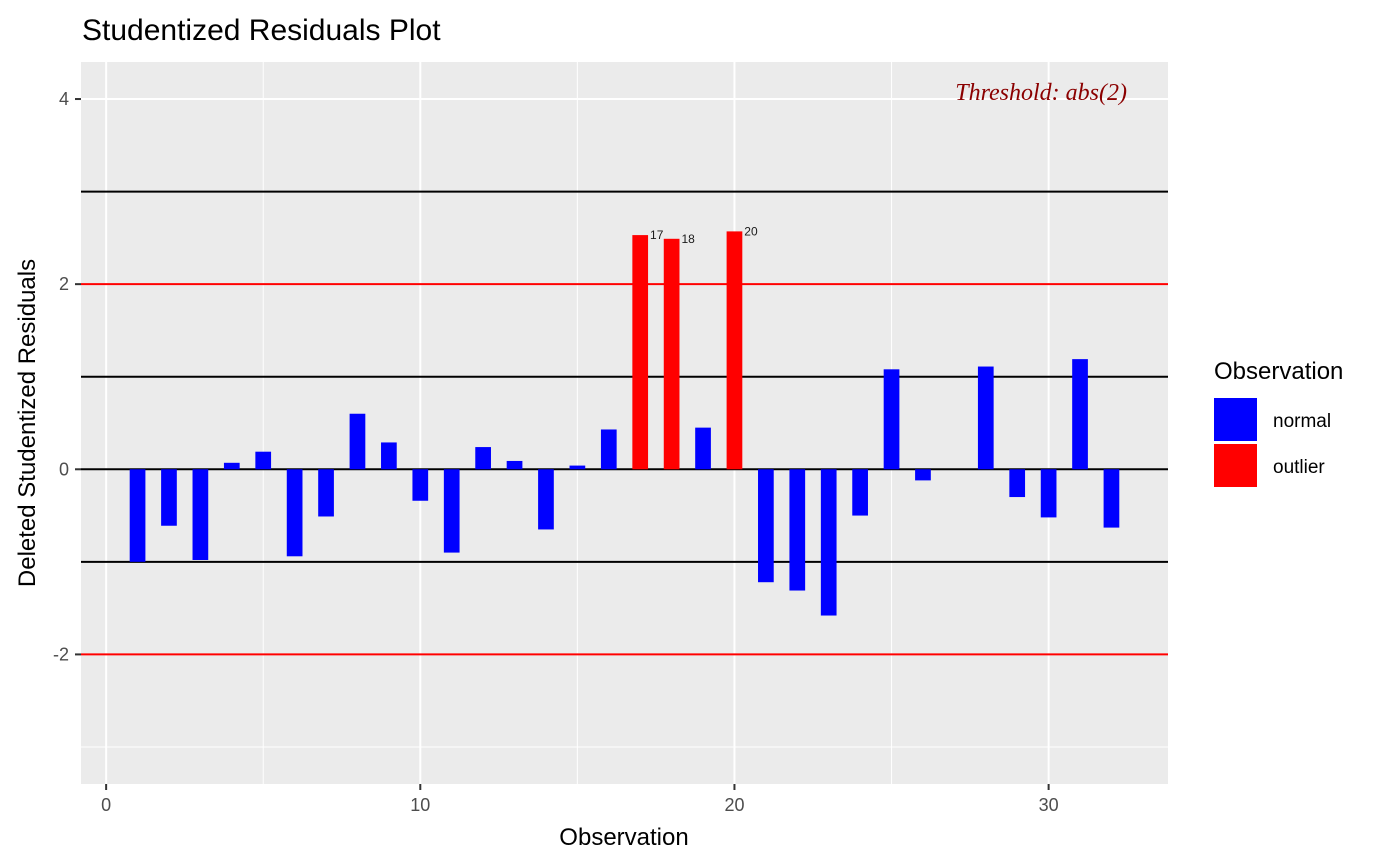 The height and width of the screenshot is (866, 1400). Describe the element at coordinates (704, 234) in the screenshot. I see `outlier-labels: 17 18 20` at that location.